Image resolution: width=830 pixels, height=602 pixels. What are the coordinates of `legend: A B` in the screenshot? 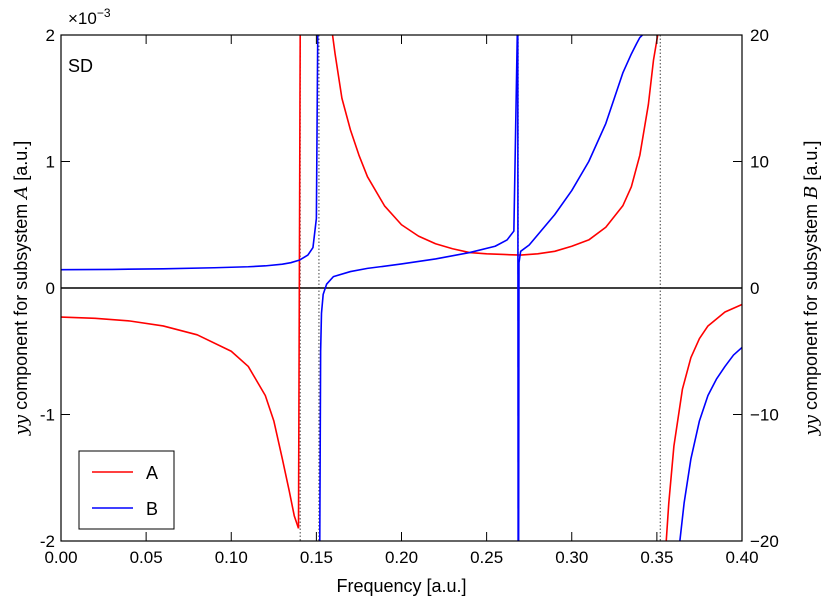 It's located at (126, 490).